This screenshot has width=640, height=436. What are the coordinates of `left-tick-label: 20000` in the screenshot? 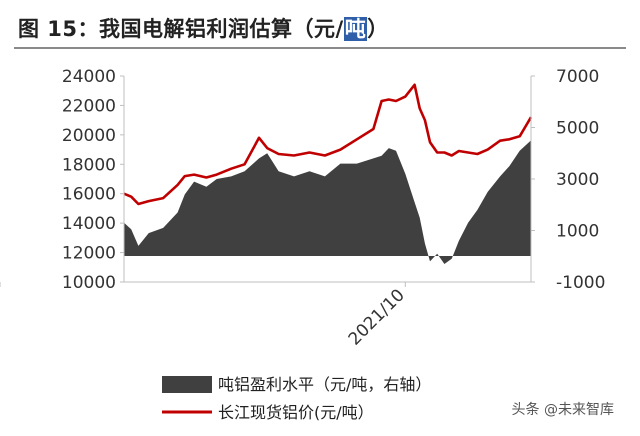 It's located at (89, 136).